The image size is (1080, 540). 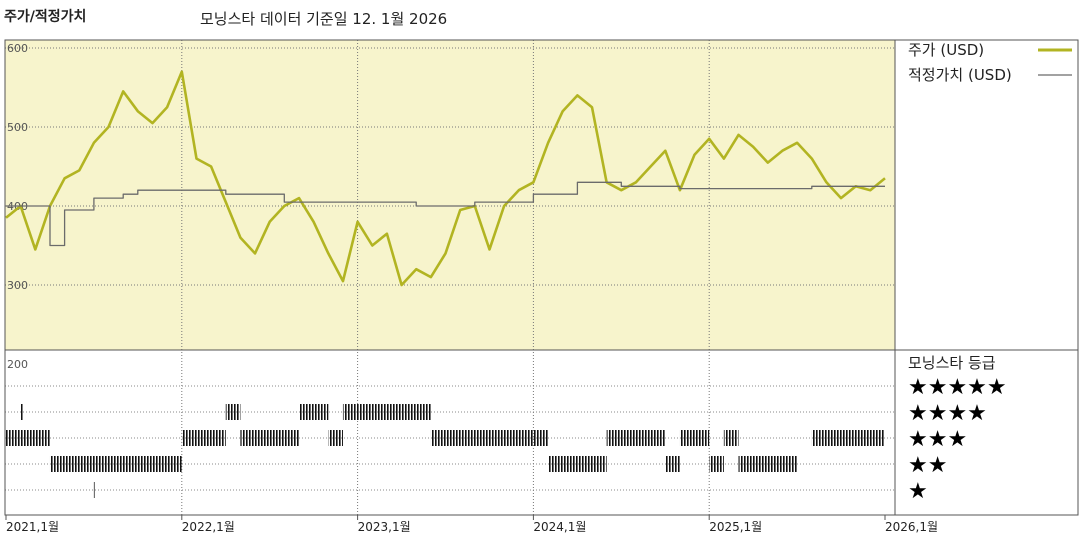 What do you see at coordinates (17, 285) in the screenshot?
I see `y-tick-label-3: 300` at bounding box center [17, 285].